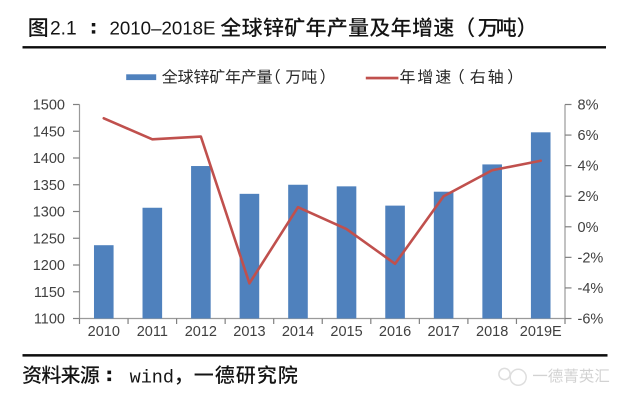  I want to click on svg-text: 2010–2018E, so click(163, 27).